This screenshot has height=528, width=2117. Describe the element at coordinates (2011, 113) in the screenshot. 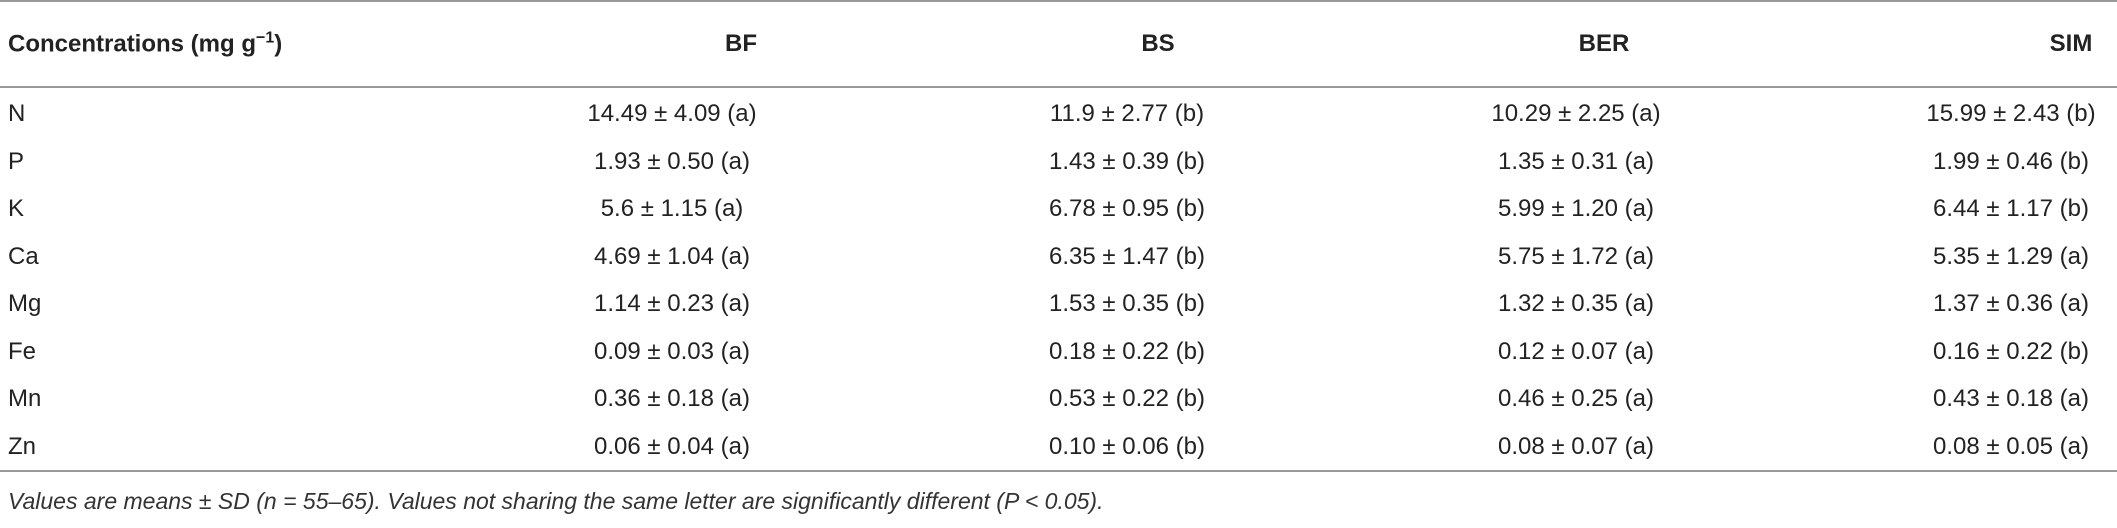

I see `value-cell: 15.99 ± 2.43 (b)` at that location.